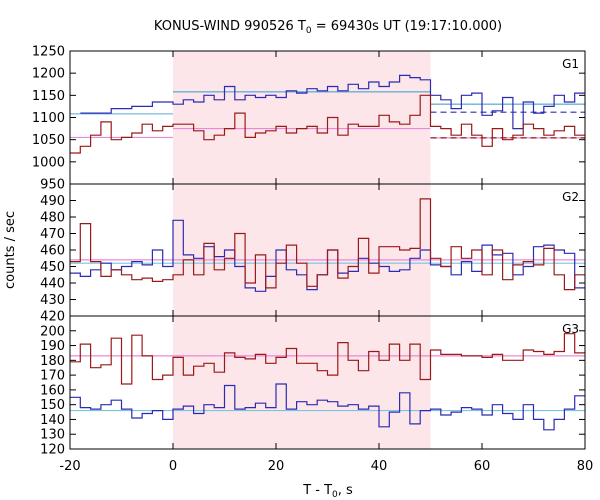 The width and height of the screenshot is (600, 500). Describe the element at coordinates (327, 407) in the screenshot. I see `panel-g3-series-blue` at that location.